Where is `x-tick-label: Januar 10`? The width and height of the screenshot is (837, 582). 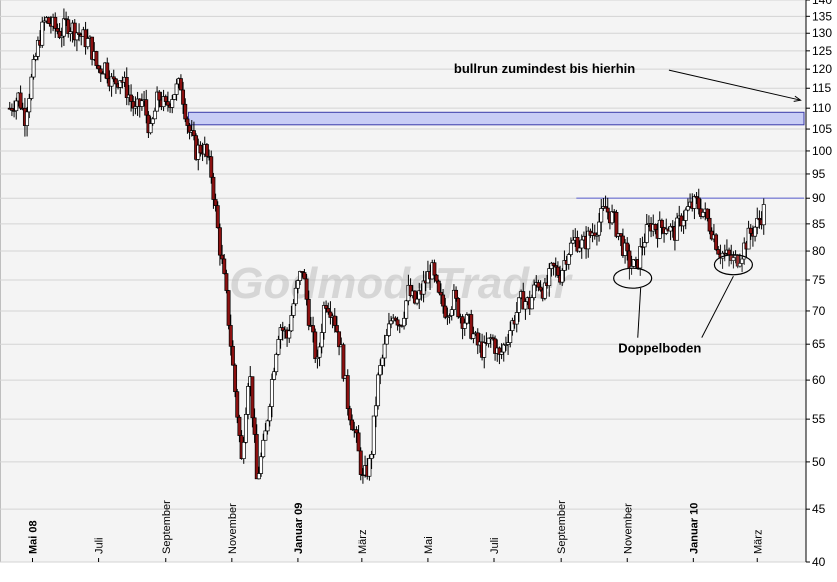
x-tick-label: Januar 10 is located at coordinates (694, 528).